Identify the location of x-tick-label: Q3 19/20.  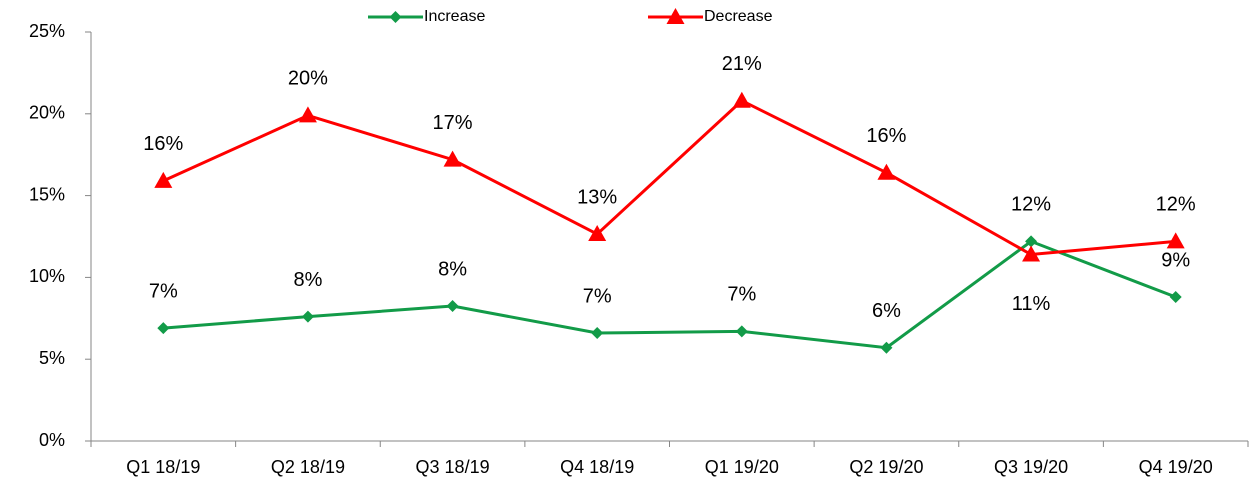
(1031, 467).